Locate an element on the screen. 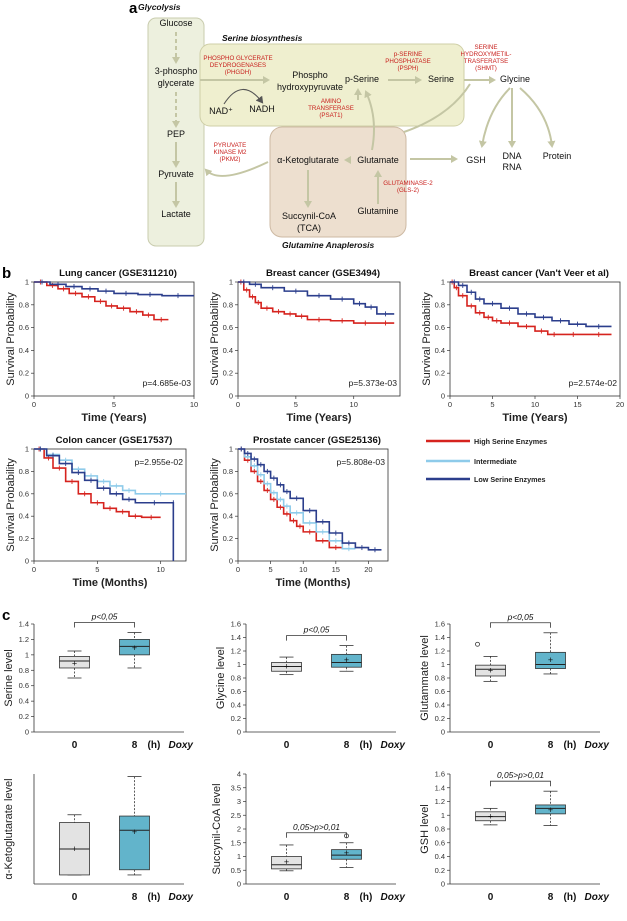 This screenshot has width=627, height=921. enz-shmt-3: TRASFERATSE is located at coordinates (486, 61).